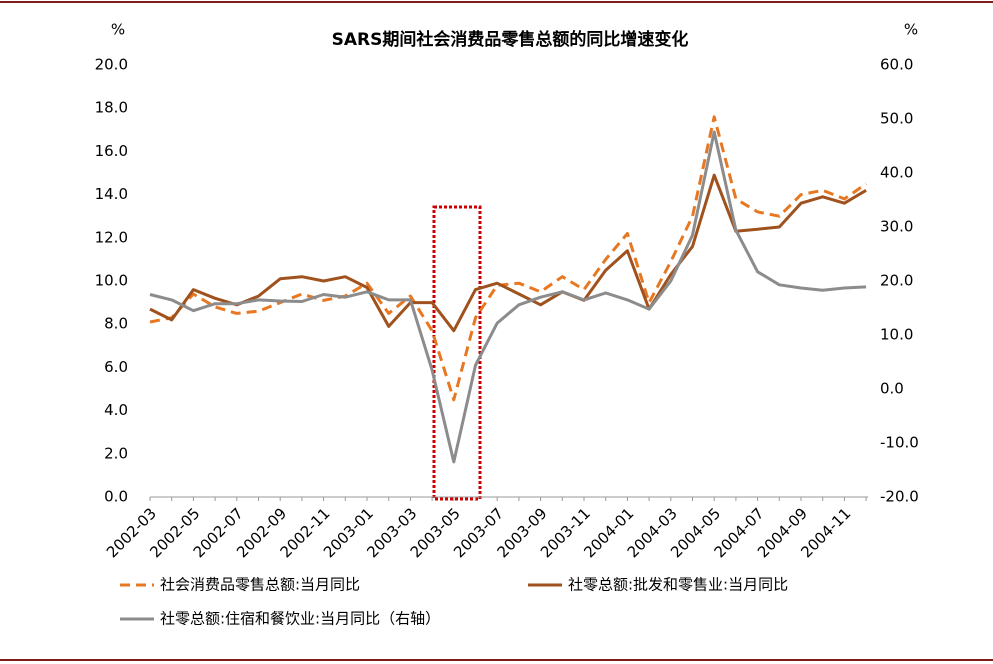 The image size is (993, 664). Describe the element at coordinates (899, 443) in the screenshot. I see `y2-tick-label: -10.0` at that location.